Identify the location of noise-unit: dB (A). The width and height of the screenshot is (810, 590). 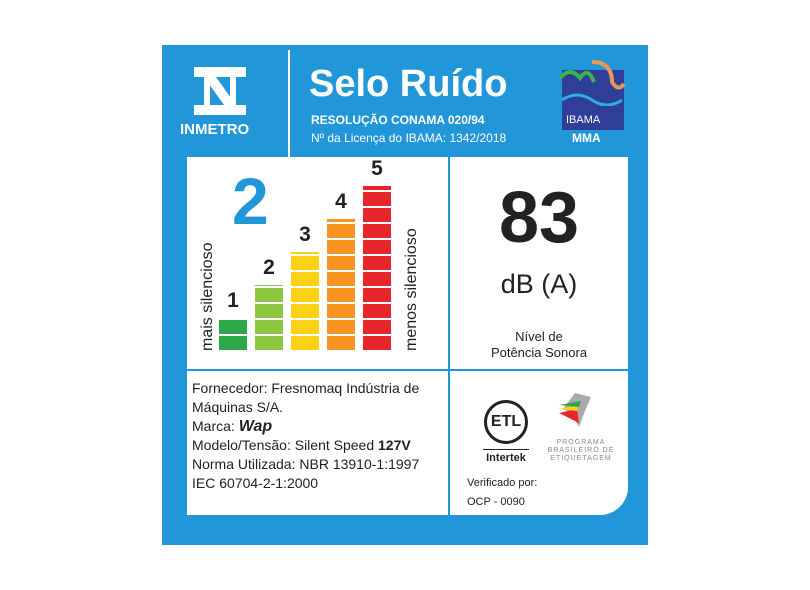
(539, 284).